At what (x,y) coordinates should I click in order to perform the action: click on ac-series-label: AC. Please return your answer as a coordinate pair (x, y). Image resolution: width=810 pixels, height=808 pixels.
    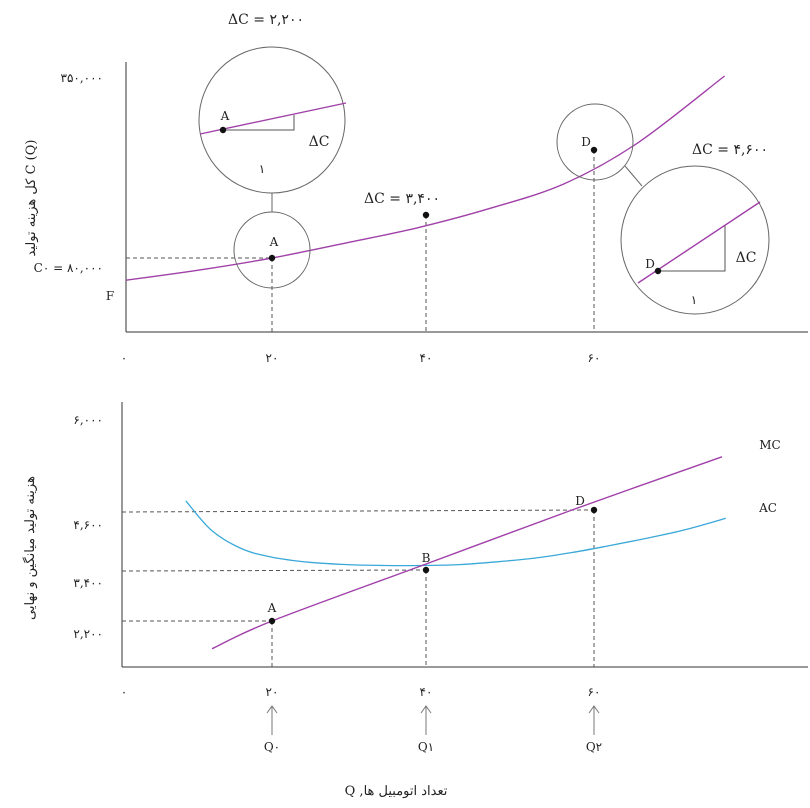
    Looking at the image, I should click on (767, 508).